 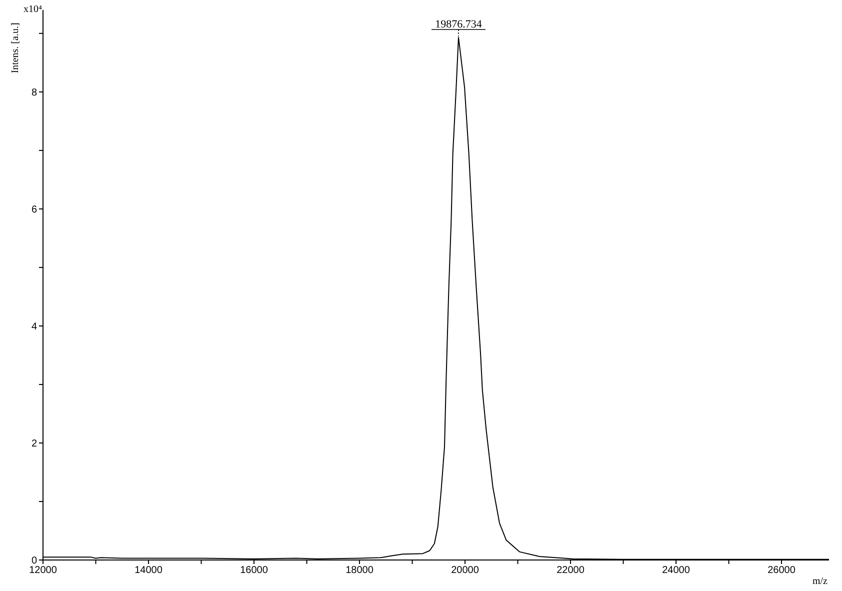 What do you see at coordinates (782, 570) in the screenshot?
I see `x-tick-label: 26000` at bounding box center [782, 570].